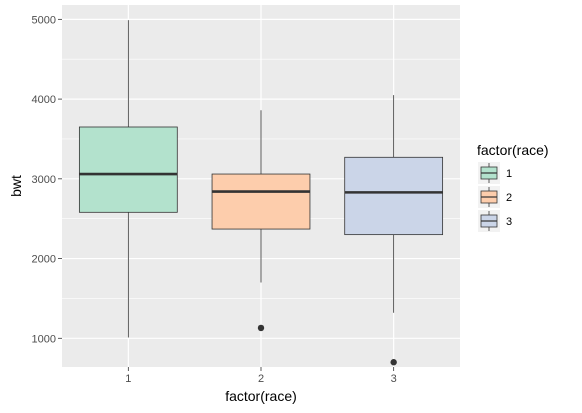 The image size is (582, 413). What do you see at coordinates (16, 186) in the screenshot?
I see `y-axis-title: bwt` at bounding box center [16, 186].